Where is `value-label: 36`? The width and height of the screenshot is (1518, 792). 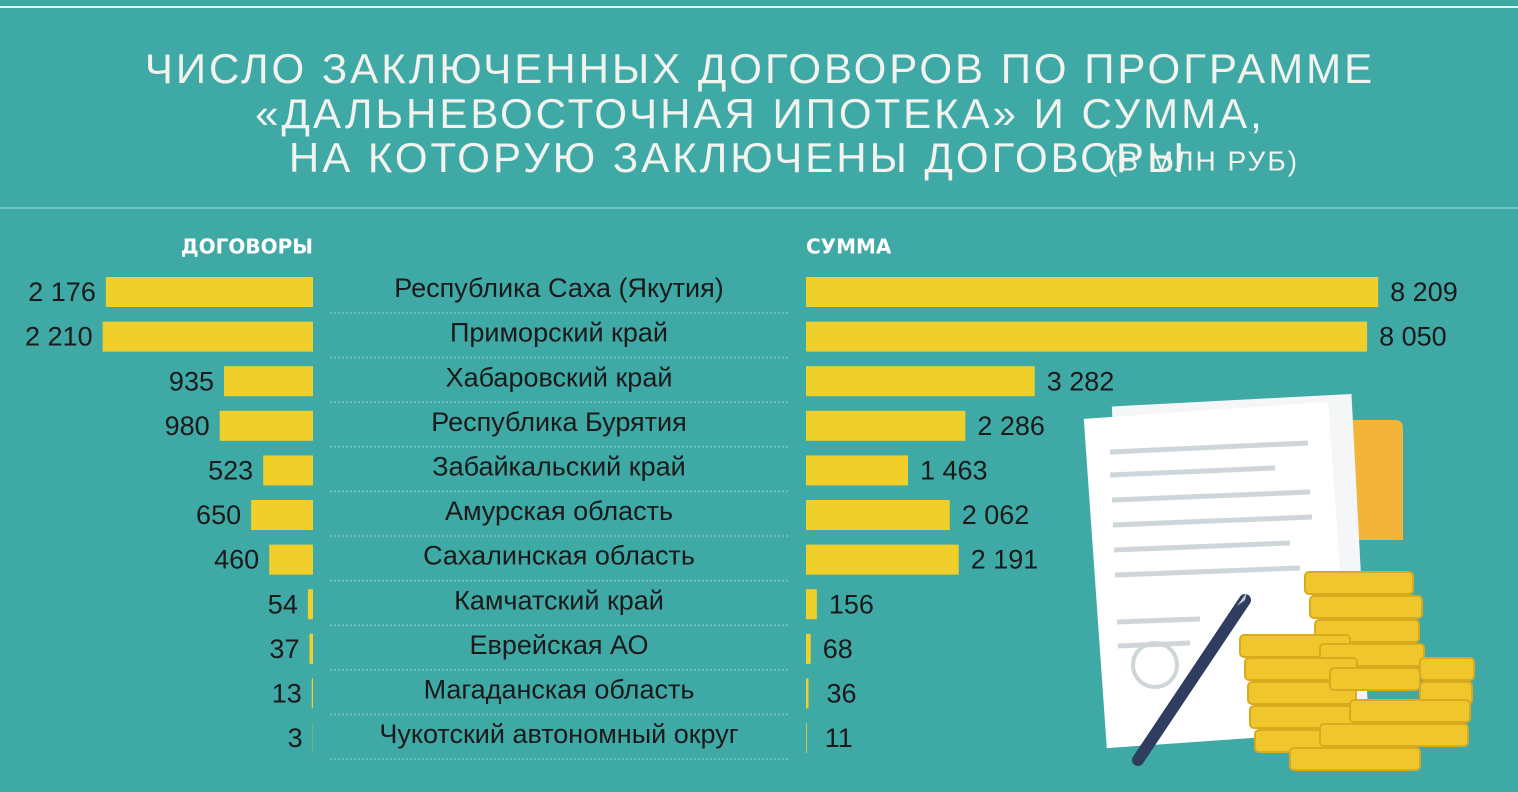 value-label: 36 is located at coordinates (842, 694).